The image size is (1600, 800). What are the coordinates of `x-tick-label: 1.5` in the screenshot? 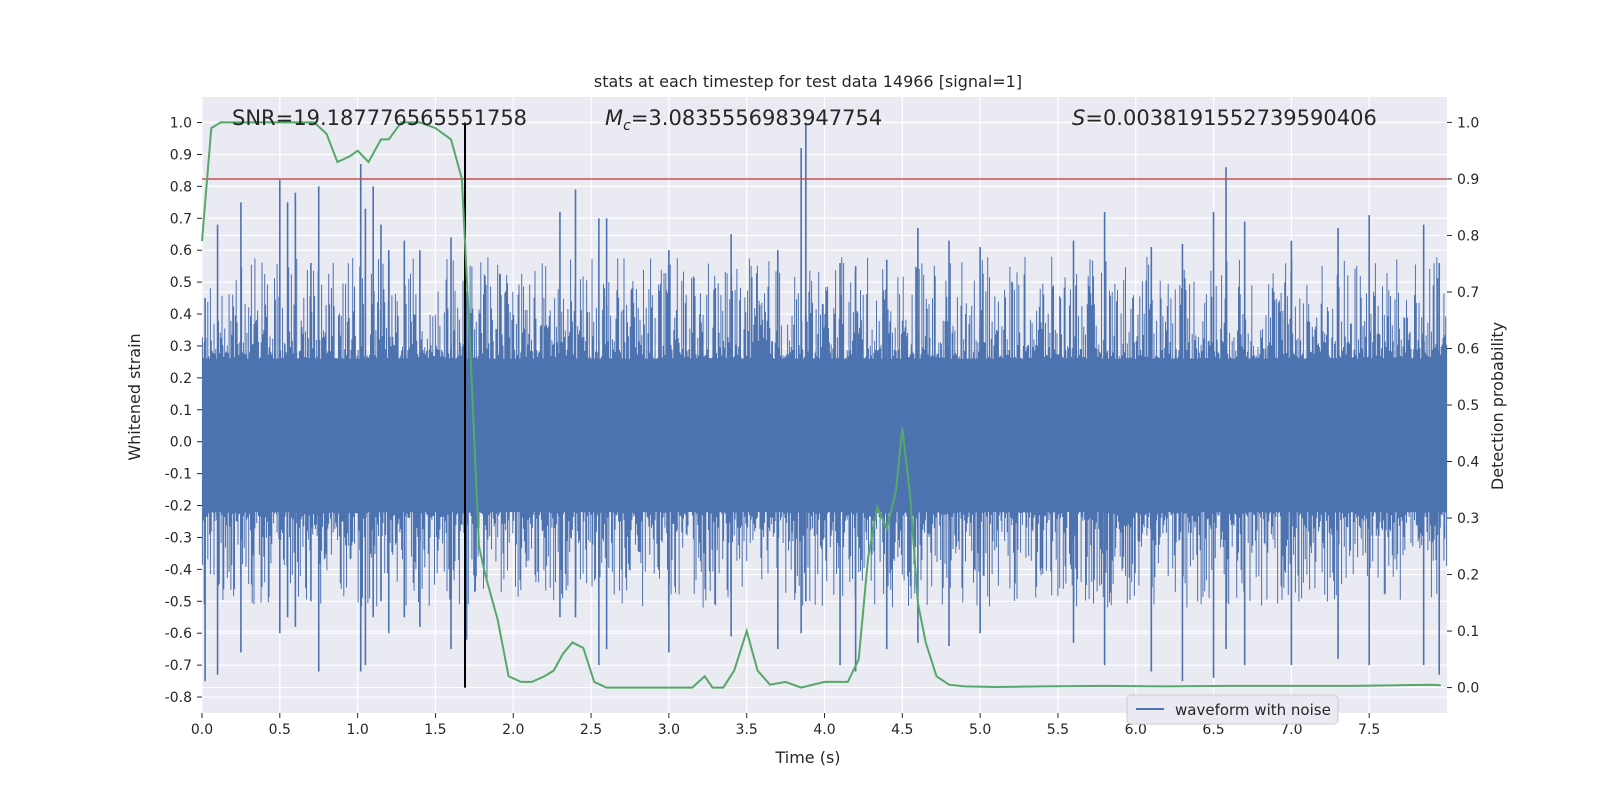 It's located at (435, 730).